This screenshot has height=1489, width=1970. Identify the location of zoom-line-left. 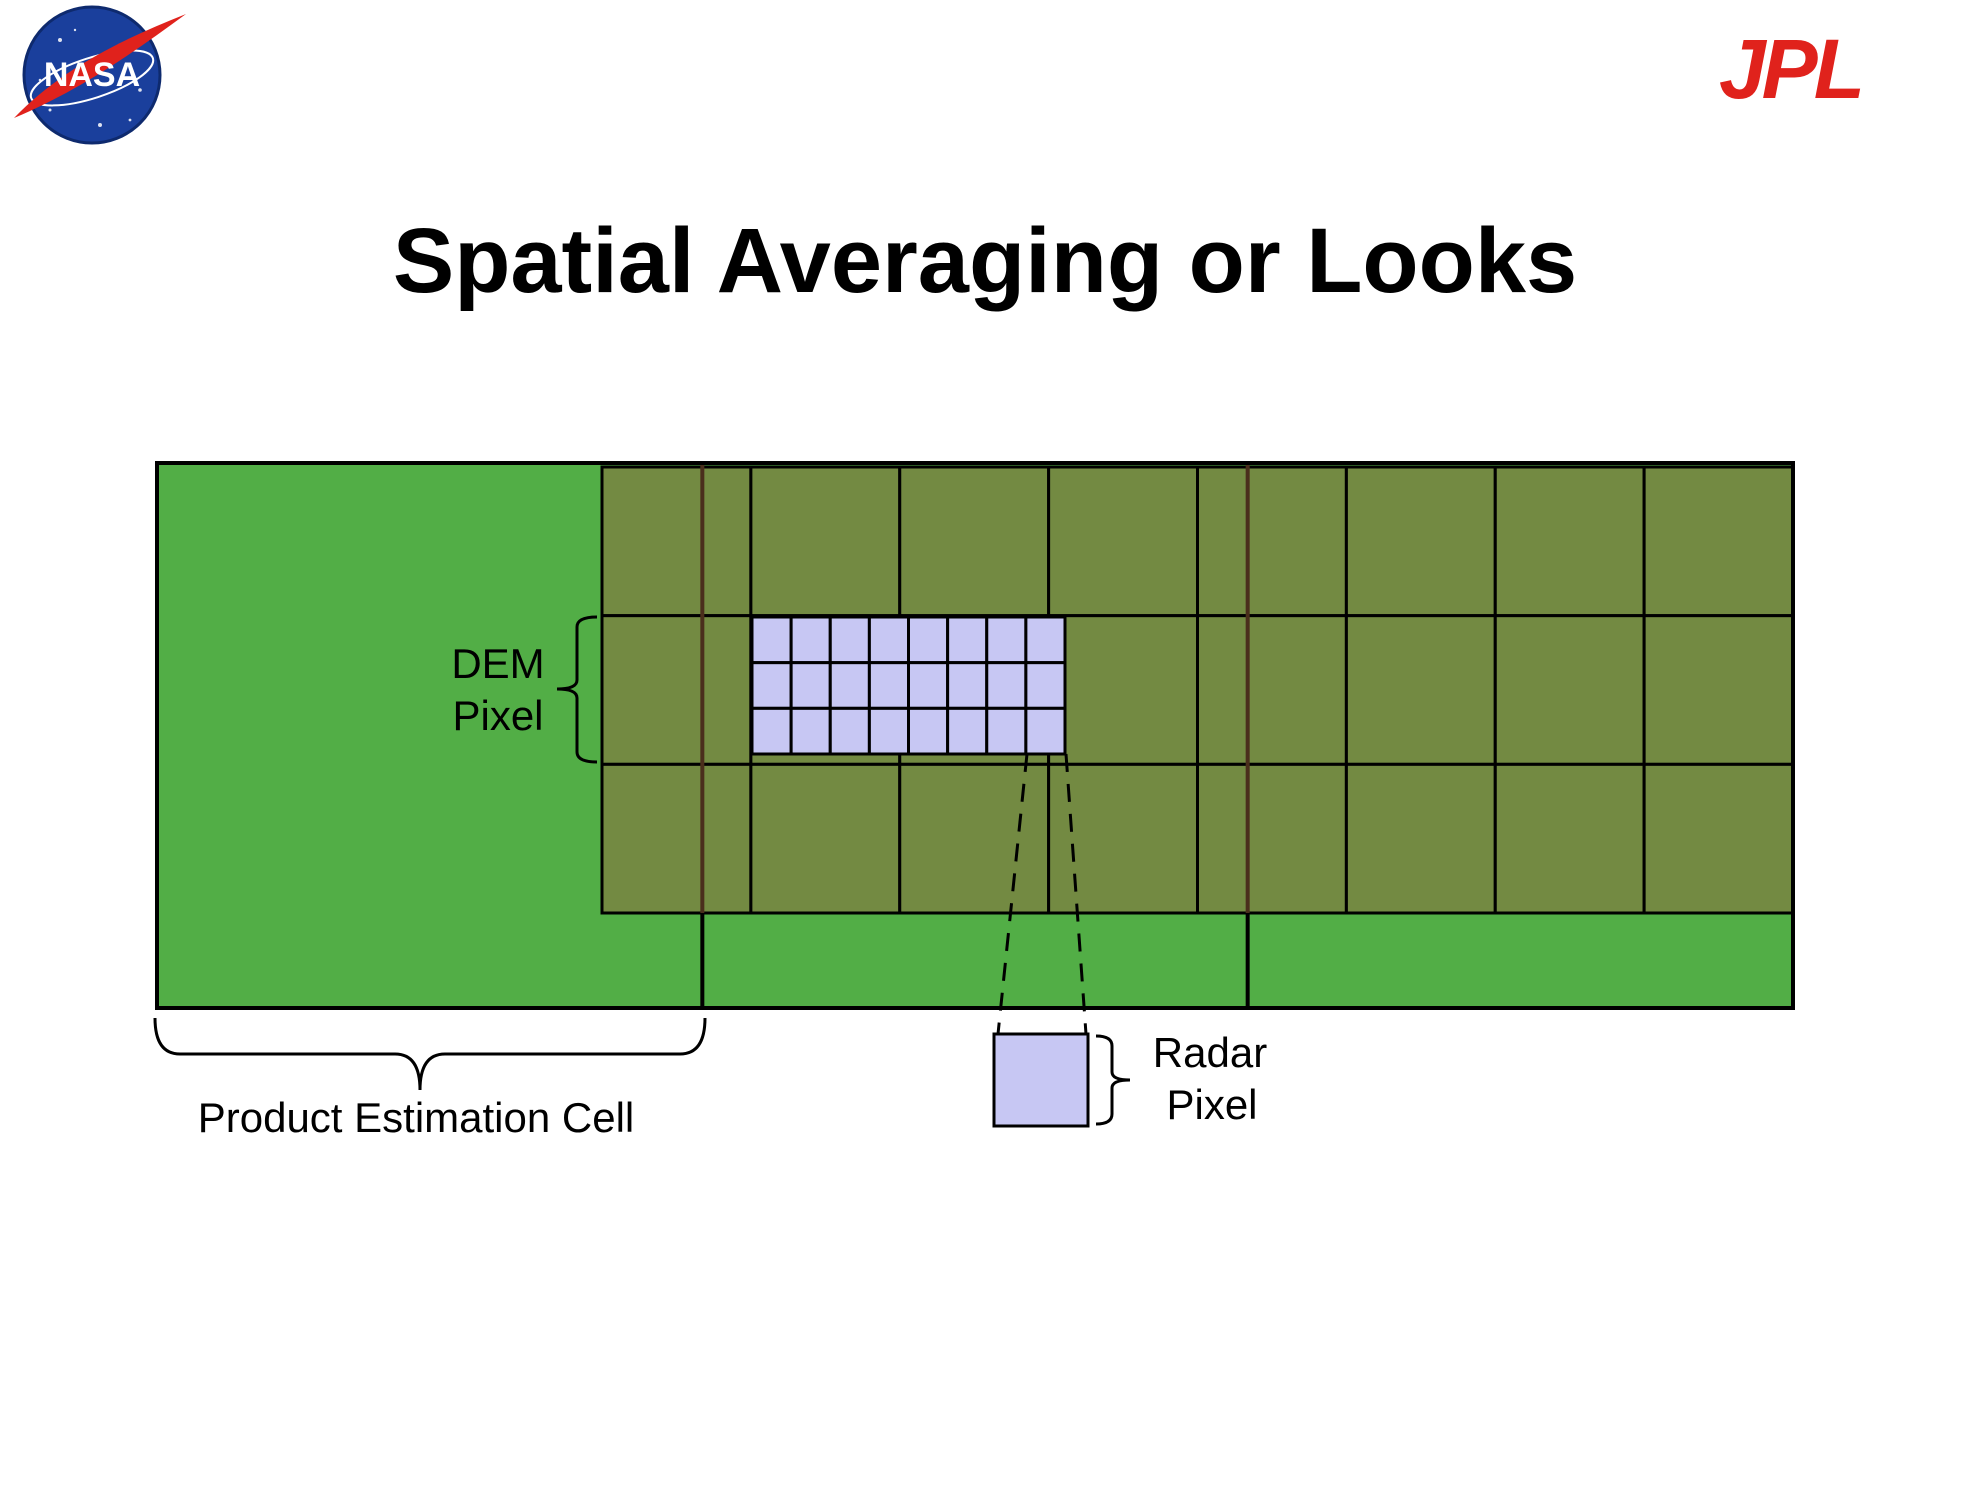
(1012, 894).